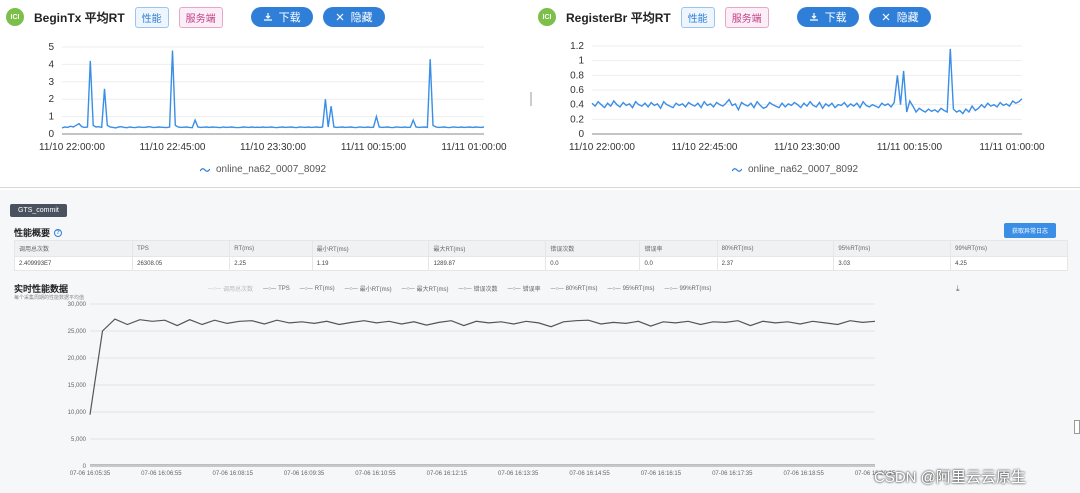 The width and height of the screenshot is (1080, 493). Describe the element at coordinates (531, 99) in the screenshot. I see `panel-resizer` at that location.